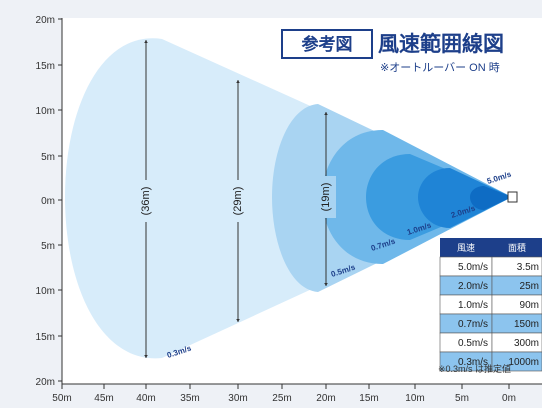 This screenshot has width=542, height=408. I want to click on y-tick-label: 0m, so click(48, 201).